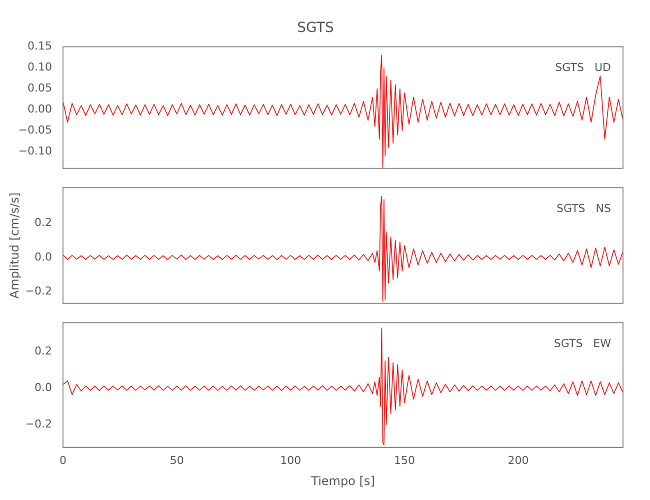  I want to click on y-tick-label: −0.05, so click(35, 130).